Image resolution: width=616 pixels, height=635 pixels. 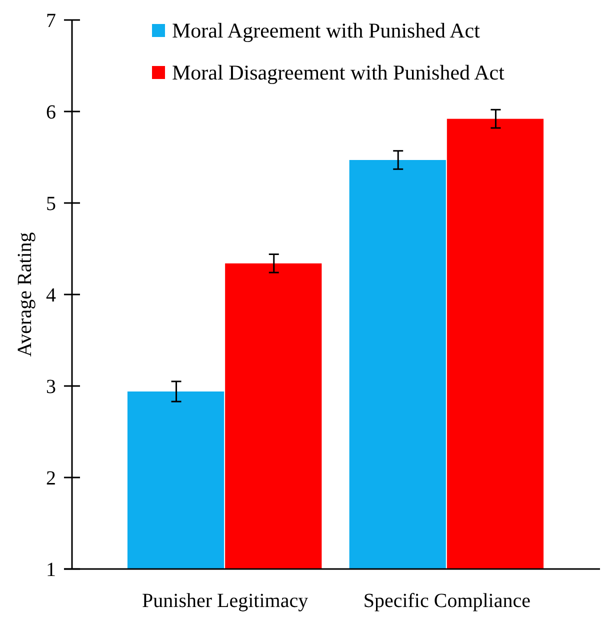 I want to click on y-tick-label: 3, so click(x=51, y=387).